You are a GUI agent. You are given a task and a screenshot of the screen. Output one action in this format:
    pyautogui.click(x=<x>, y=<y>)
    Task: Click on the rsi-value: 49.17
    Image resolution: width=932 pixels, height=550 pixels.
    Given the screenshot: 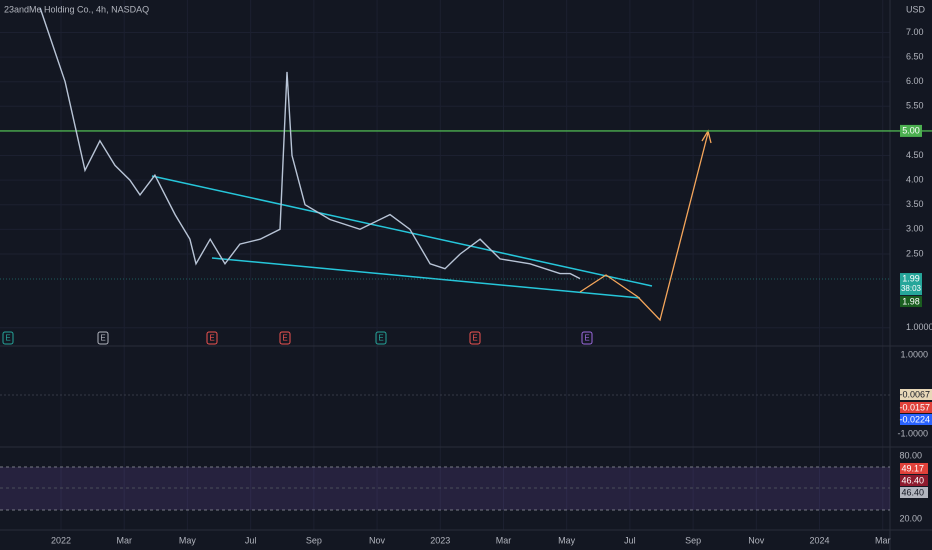 What is the action you would take?
    pyautogui.click(x=912, y=468)
    